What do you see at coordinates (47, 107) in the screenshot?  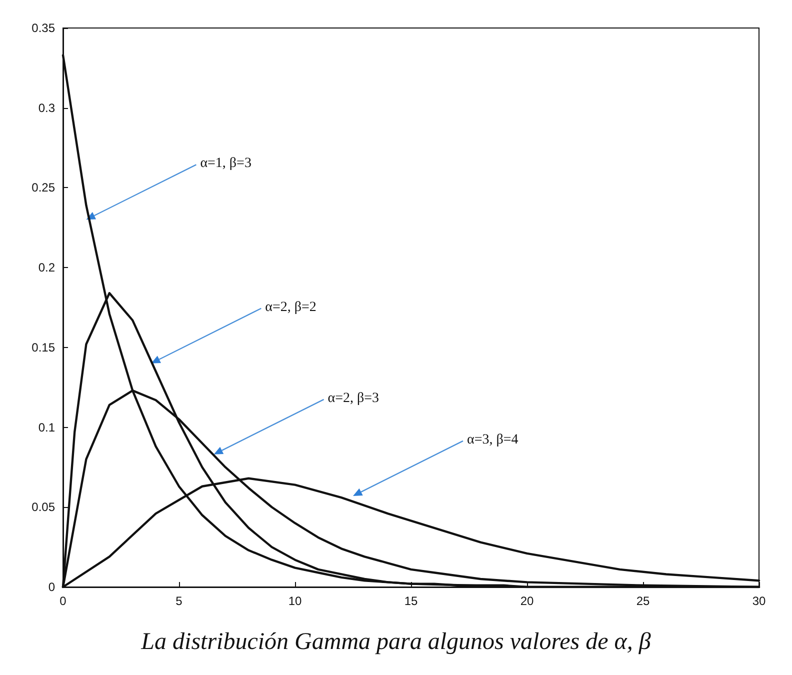 I see `y-tick-label: 0.3` at bounding box center [47, 107].